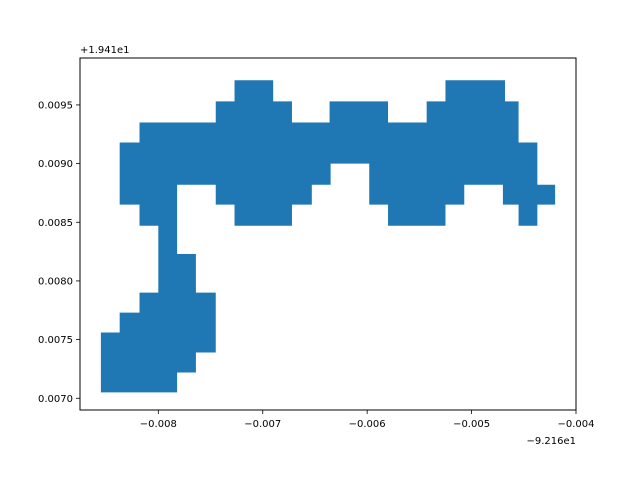  What do you see at coordinates (59, 252) in the screenshot?
I see `y-axis: 0.0070 0.0075 0.0080 0.0085 0.0090 0.0095` at bounding box center [59, 252].